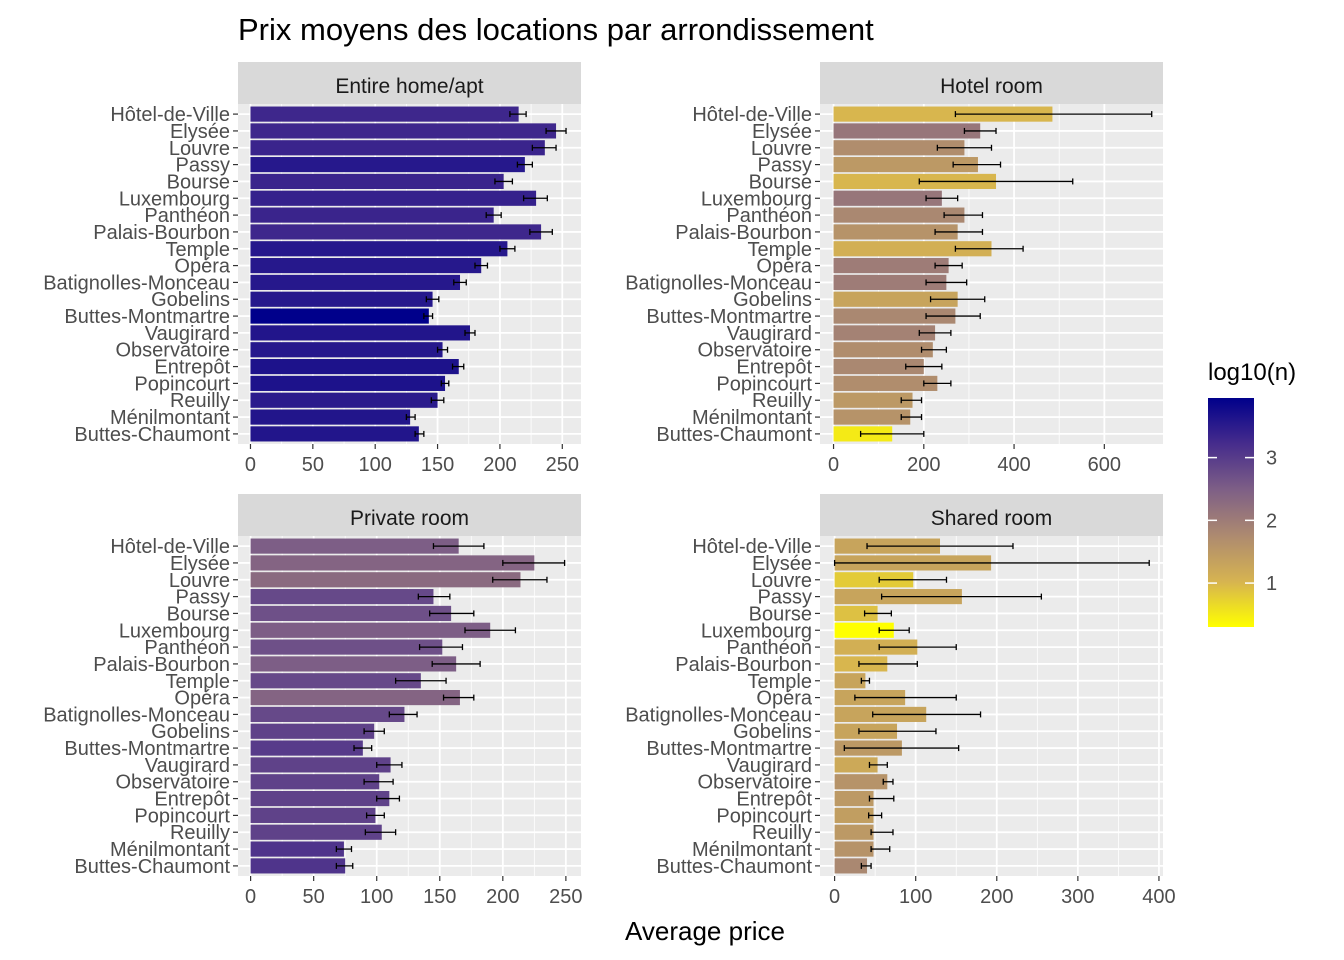 The image size is (1344, 960). What do you see at coordinates (393, 198) in the screenshot?
I see `bar-Luxembourg` at bounding box center [393, 198].